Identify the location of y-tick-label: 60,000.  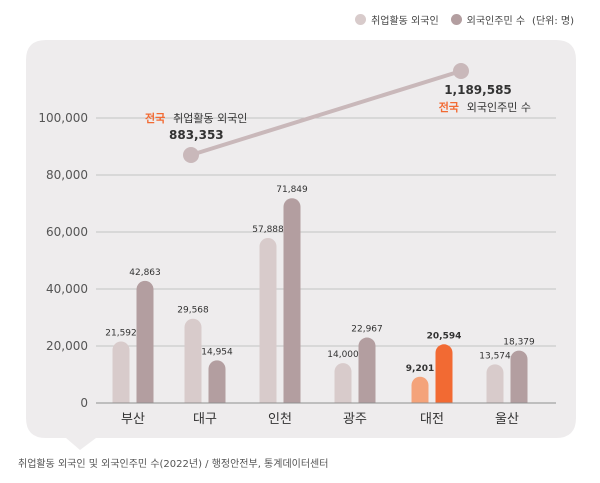
(67, 232).